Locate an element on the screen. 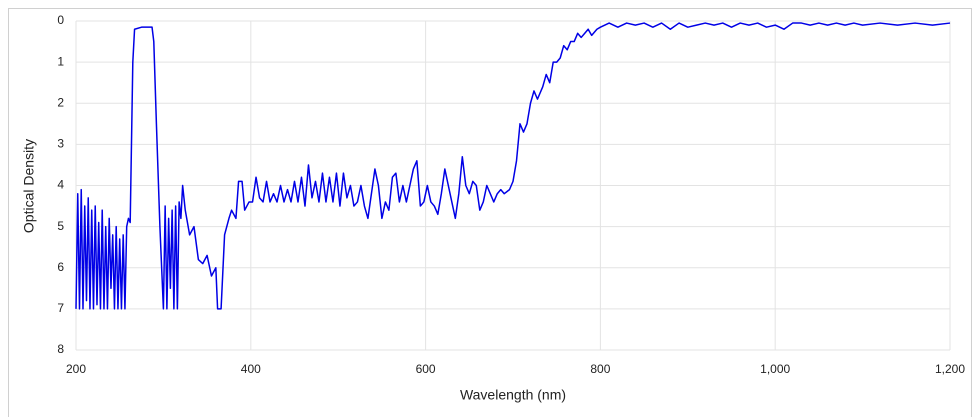  y-axis-title: Optical Density is located at coordinates (29, 186).